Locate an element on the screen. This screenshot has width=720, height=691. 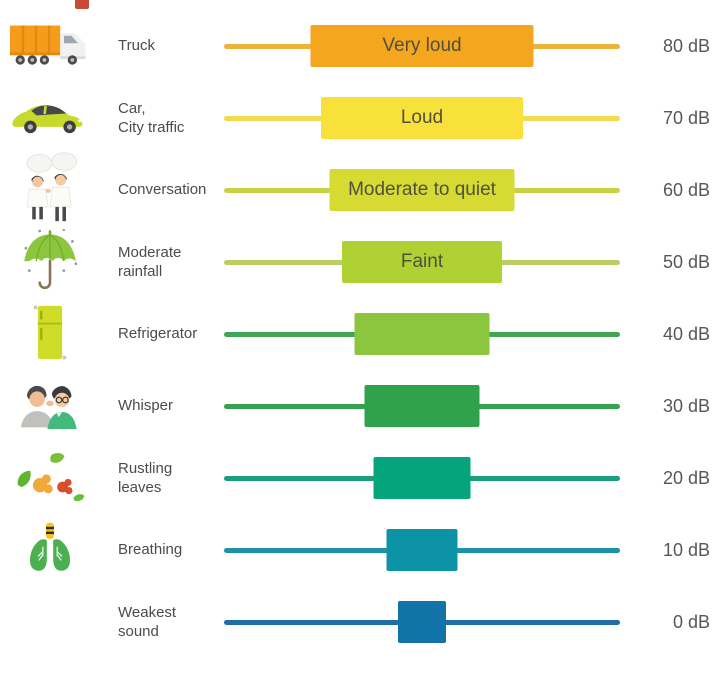
db-value-label: 20 dB is located at coordinates (686, 477).